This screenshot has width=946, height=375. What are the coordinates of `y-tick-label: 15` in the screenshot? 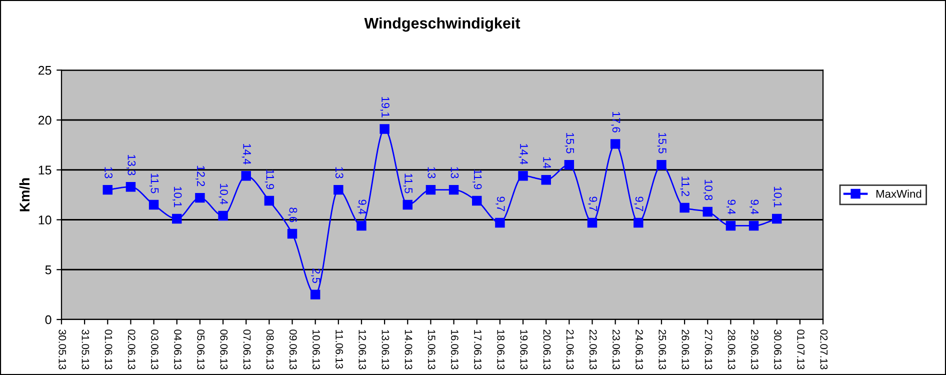 It's located at (45, 170).